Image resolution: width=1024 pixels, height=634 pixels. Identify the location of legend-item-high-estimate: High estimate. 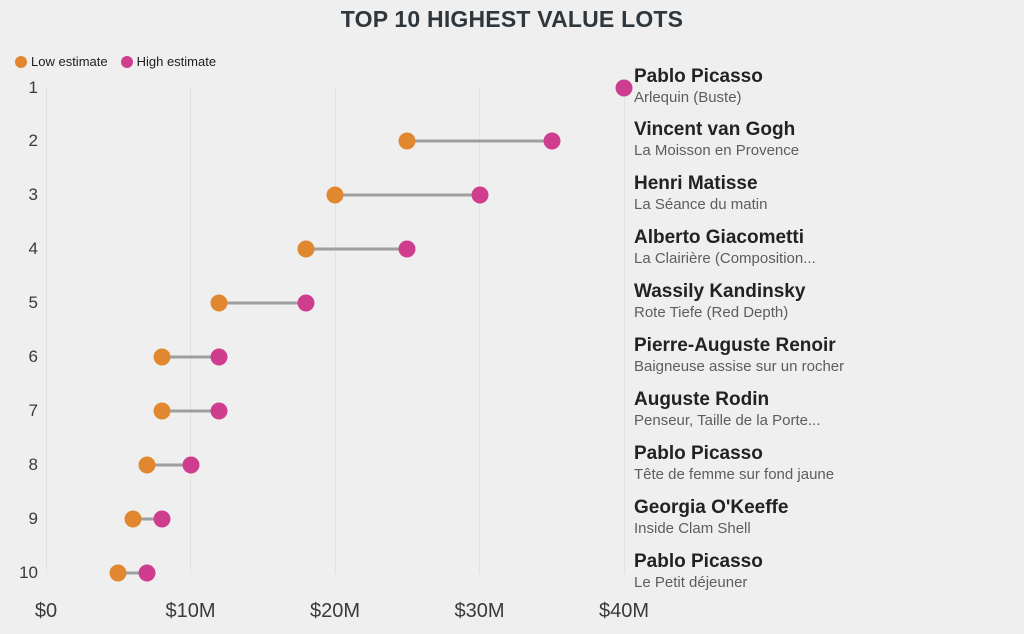
(168, 61).